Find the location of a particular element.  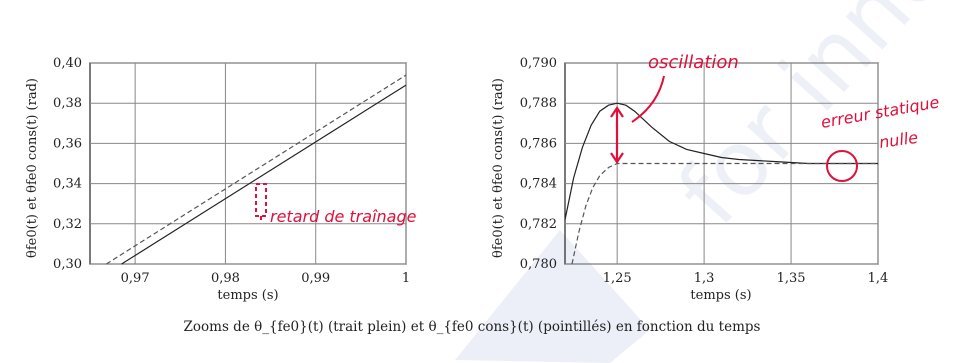

right-x-tick-label: 1,4 is located at coordinates (878, 278).